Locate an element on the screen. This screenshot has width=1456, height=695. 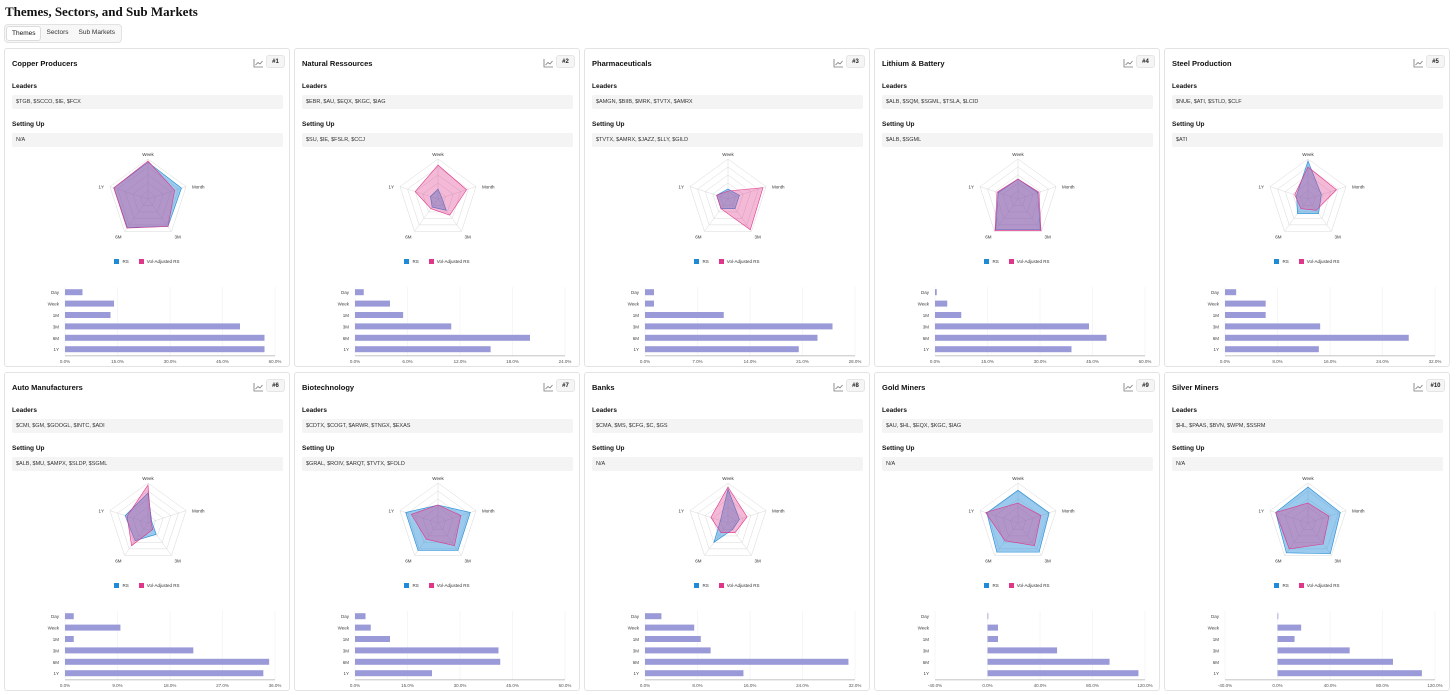
card-title: Steel Production is located at coordinates (1202, 63).